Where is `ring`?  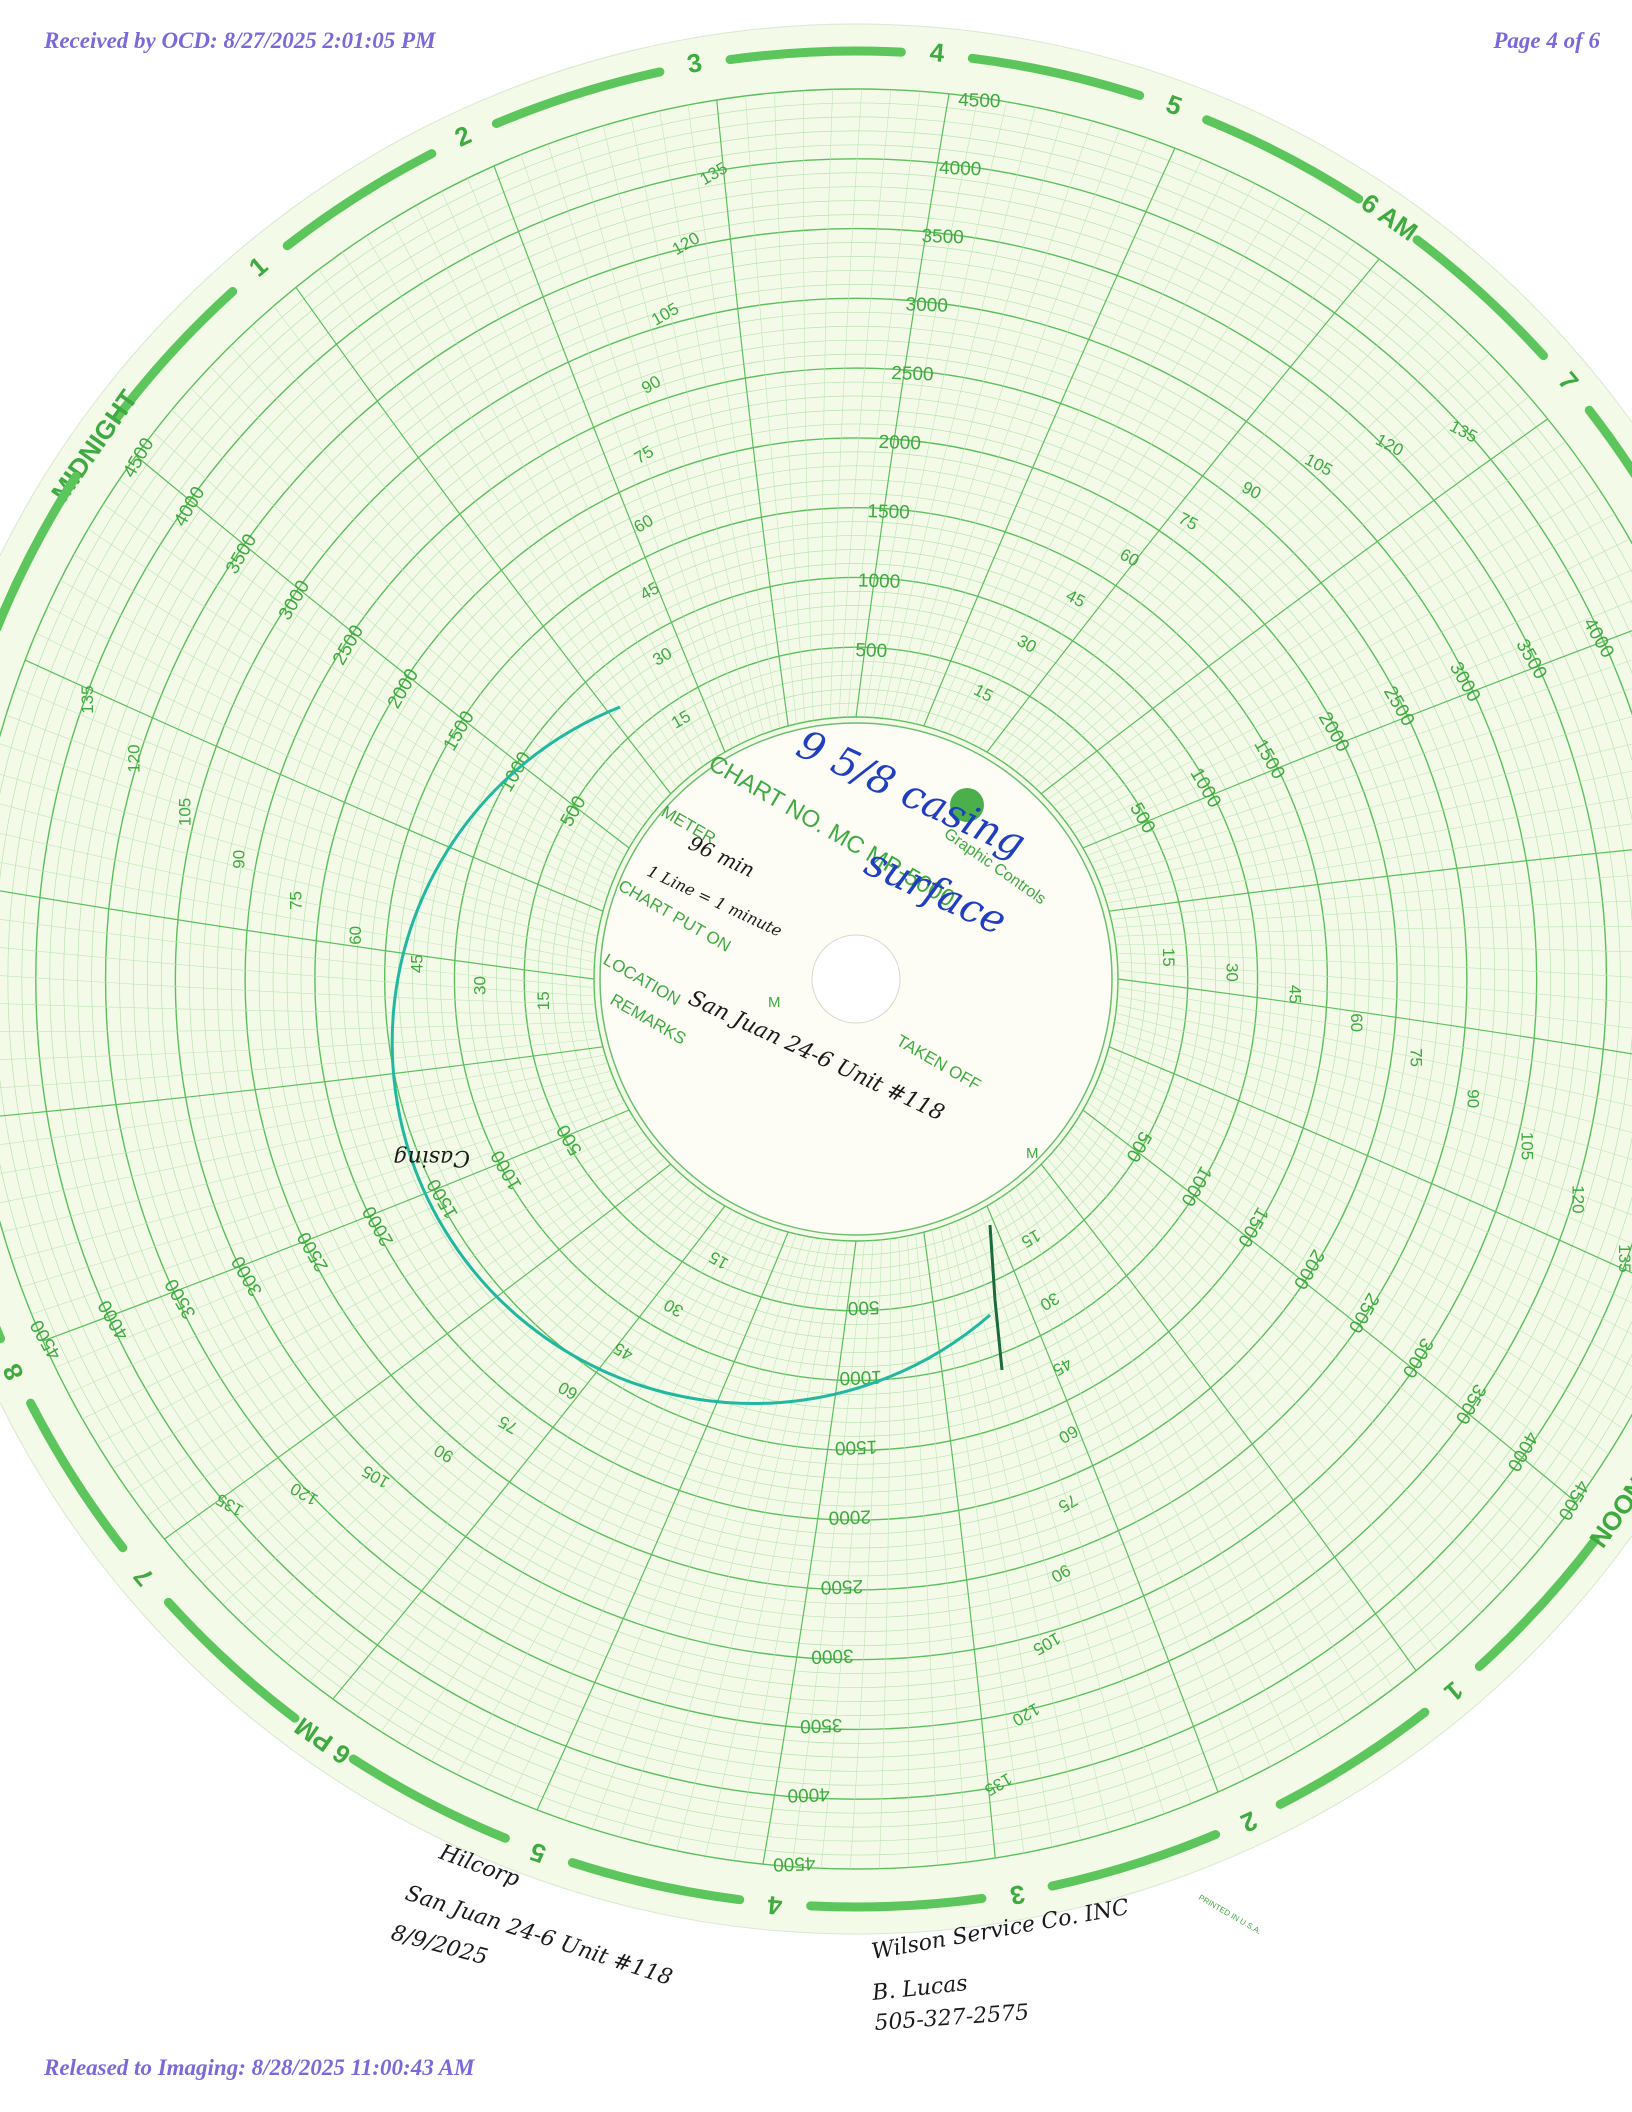
ring is located at coordinates (856, 979).